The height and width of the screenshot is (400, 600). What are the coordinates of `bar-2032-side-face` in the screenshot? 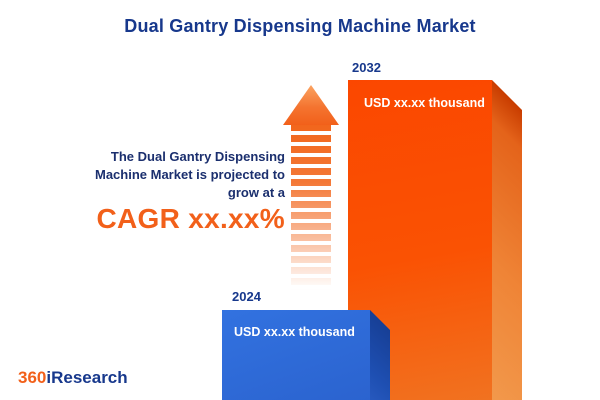 It's located at (507, 240).